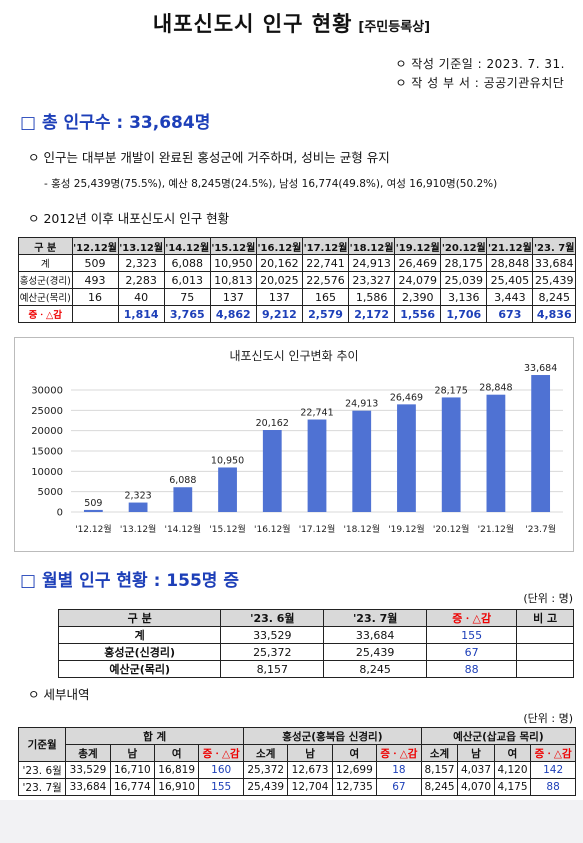 The image size is (583, 843). What do you see at coordinates (418, 263) in the screenshot?
I see `yearly-cell: 26,469` at bounding box center [418, 263].